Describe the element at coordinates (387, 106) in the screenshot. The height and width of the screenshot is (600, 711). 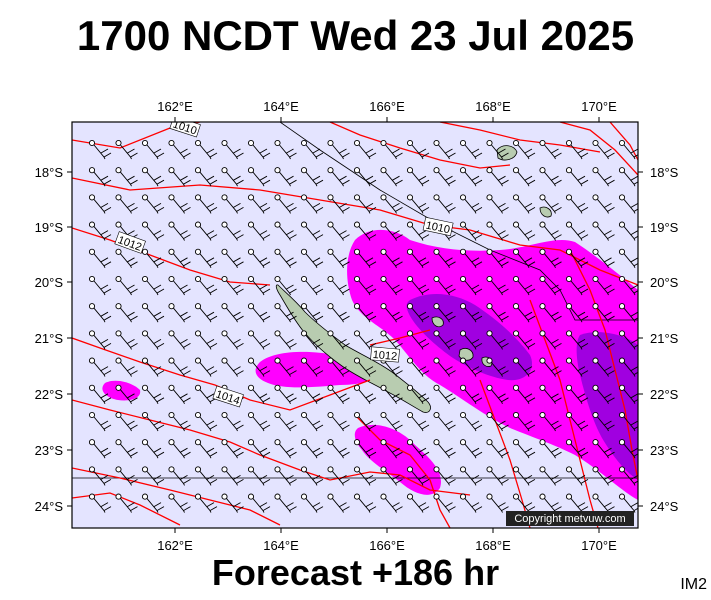
I see `lon-labels-top: 162°E 164°E 166°E 168°E 170°E` at that location.